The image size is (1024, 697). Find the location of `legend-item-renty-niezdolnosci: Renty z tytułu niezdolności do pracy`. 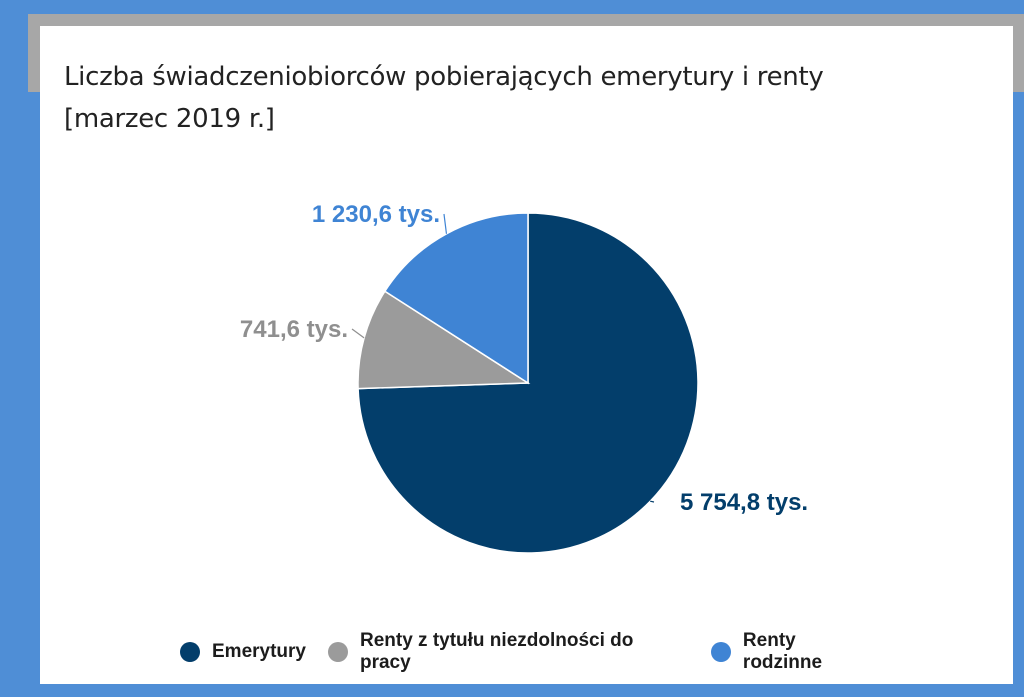

legend-item-renty-niezdolnosci: Renty z tytułu niezdolności do pracy is located at coordinates (508, 652).